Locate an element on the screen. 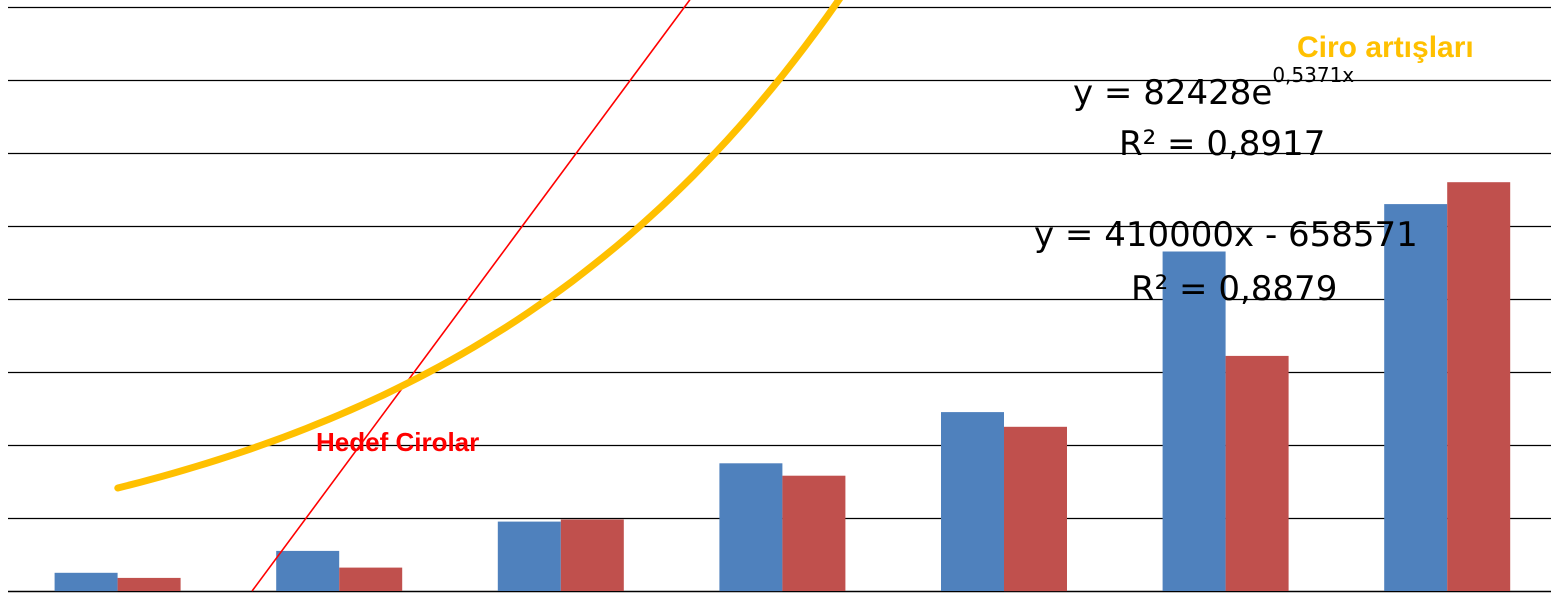 The height and width of the screenshot is (594, 1551). ciro-artislari-label: Ciro artışları is located at coordinates (1385, 47).